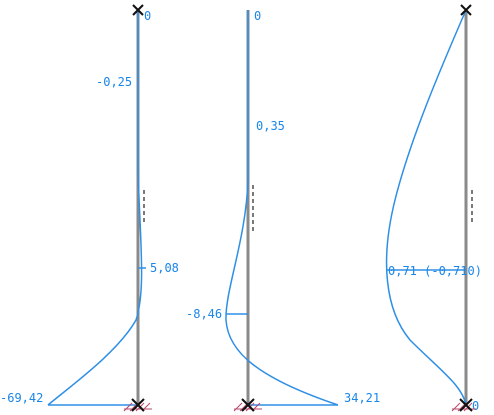  Describe the element at coordinates (466, 10) in the screenshot. I see `node-top-right-icon` at that location.